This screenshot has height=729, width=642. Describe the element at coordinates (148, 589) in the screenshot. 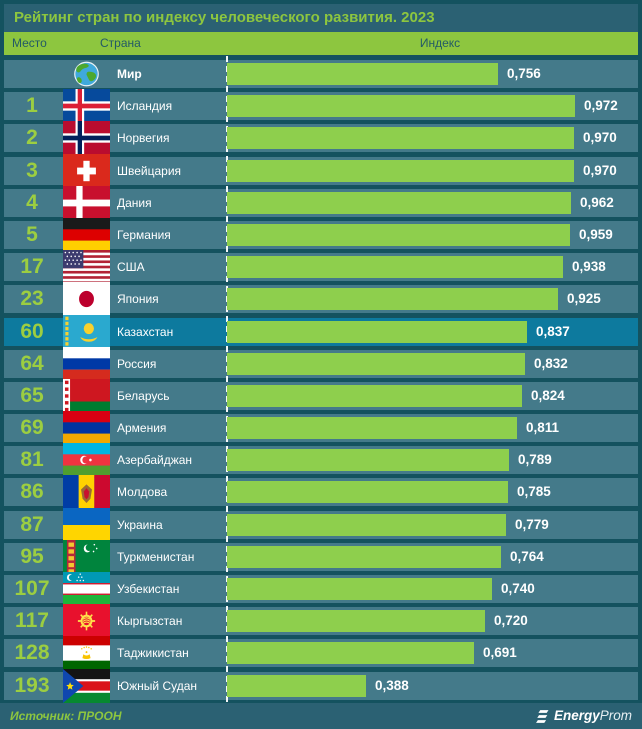

I see `country-name: Узбекистан` at that location.